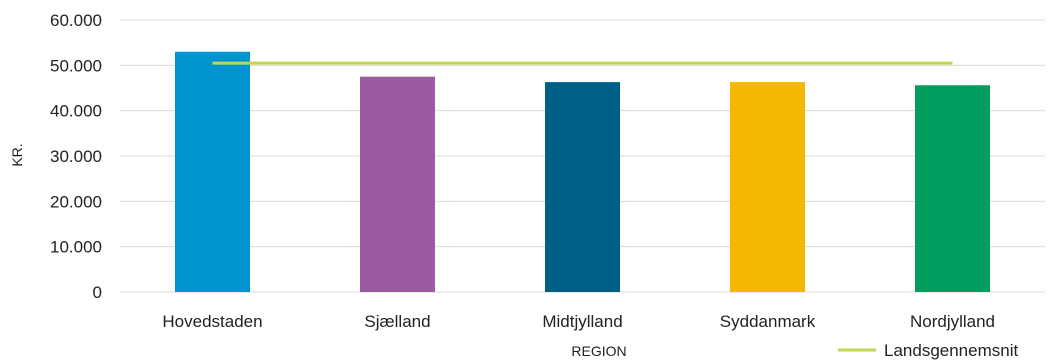 This screenshot has width=1054, height=362. What do you see at coordinates (952, 321) in the screenshot?
I see `x-tick-label: Nordjylland` at bounding box center [952, 321].